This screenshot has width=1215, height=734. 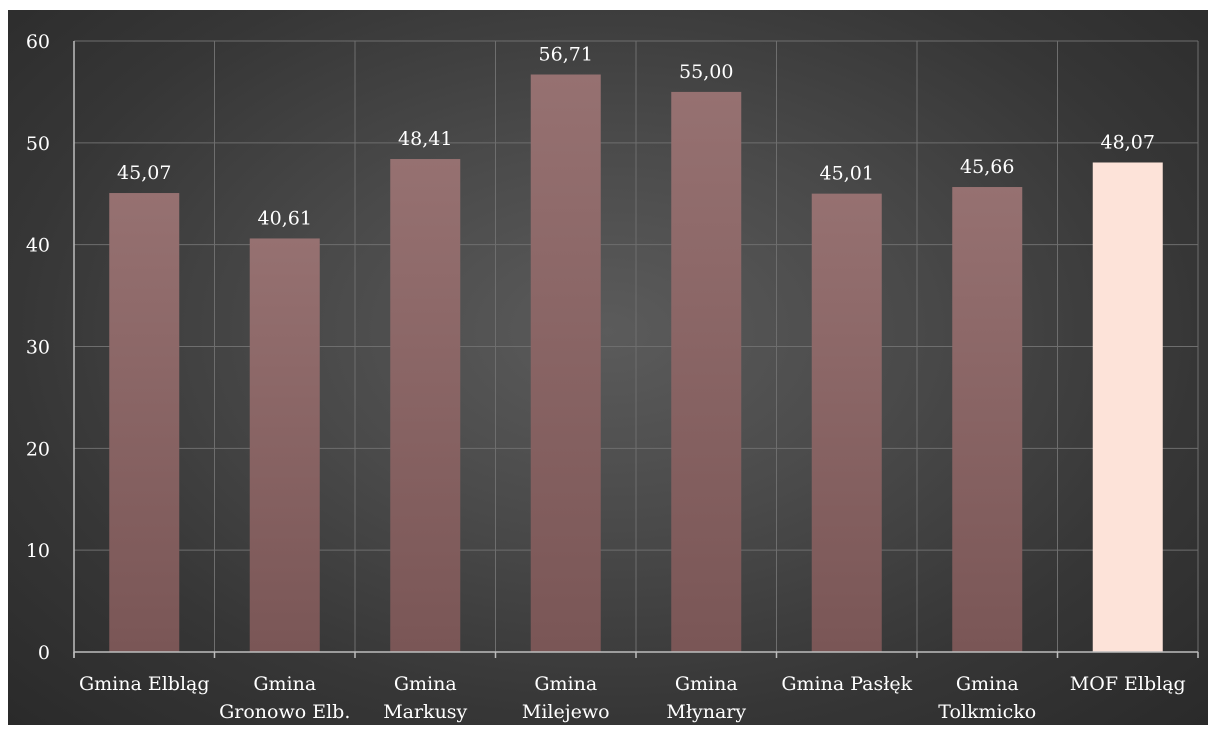 I want to click on x-tick-label: Gmina Elbląg, so click(x=144, y=684).